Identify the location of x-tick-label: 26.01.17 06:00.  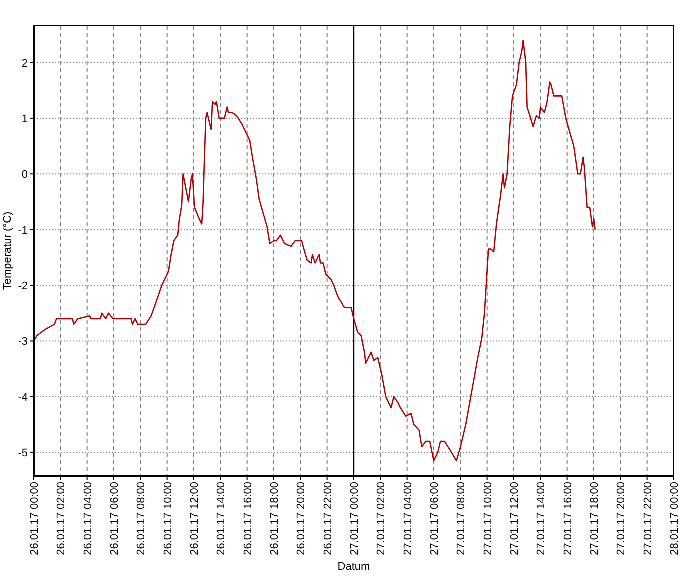
(115, 519).